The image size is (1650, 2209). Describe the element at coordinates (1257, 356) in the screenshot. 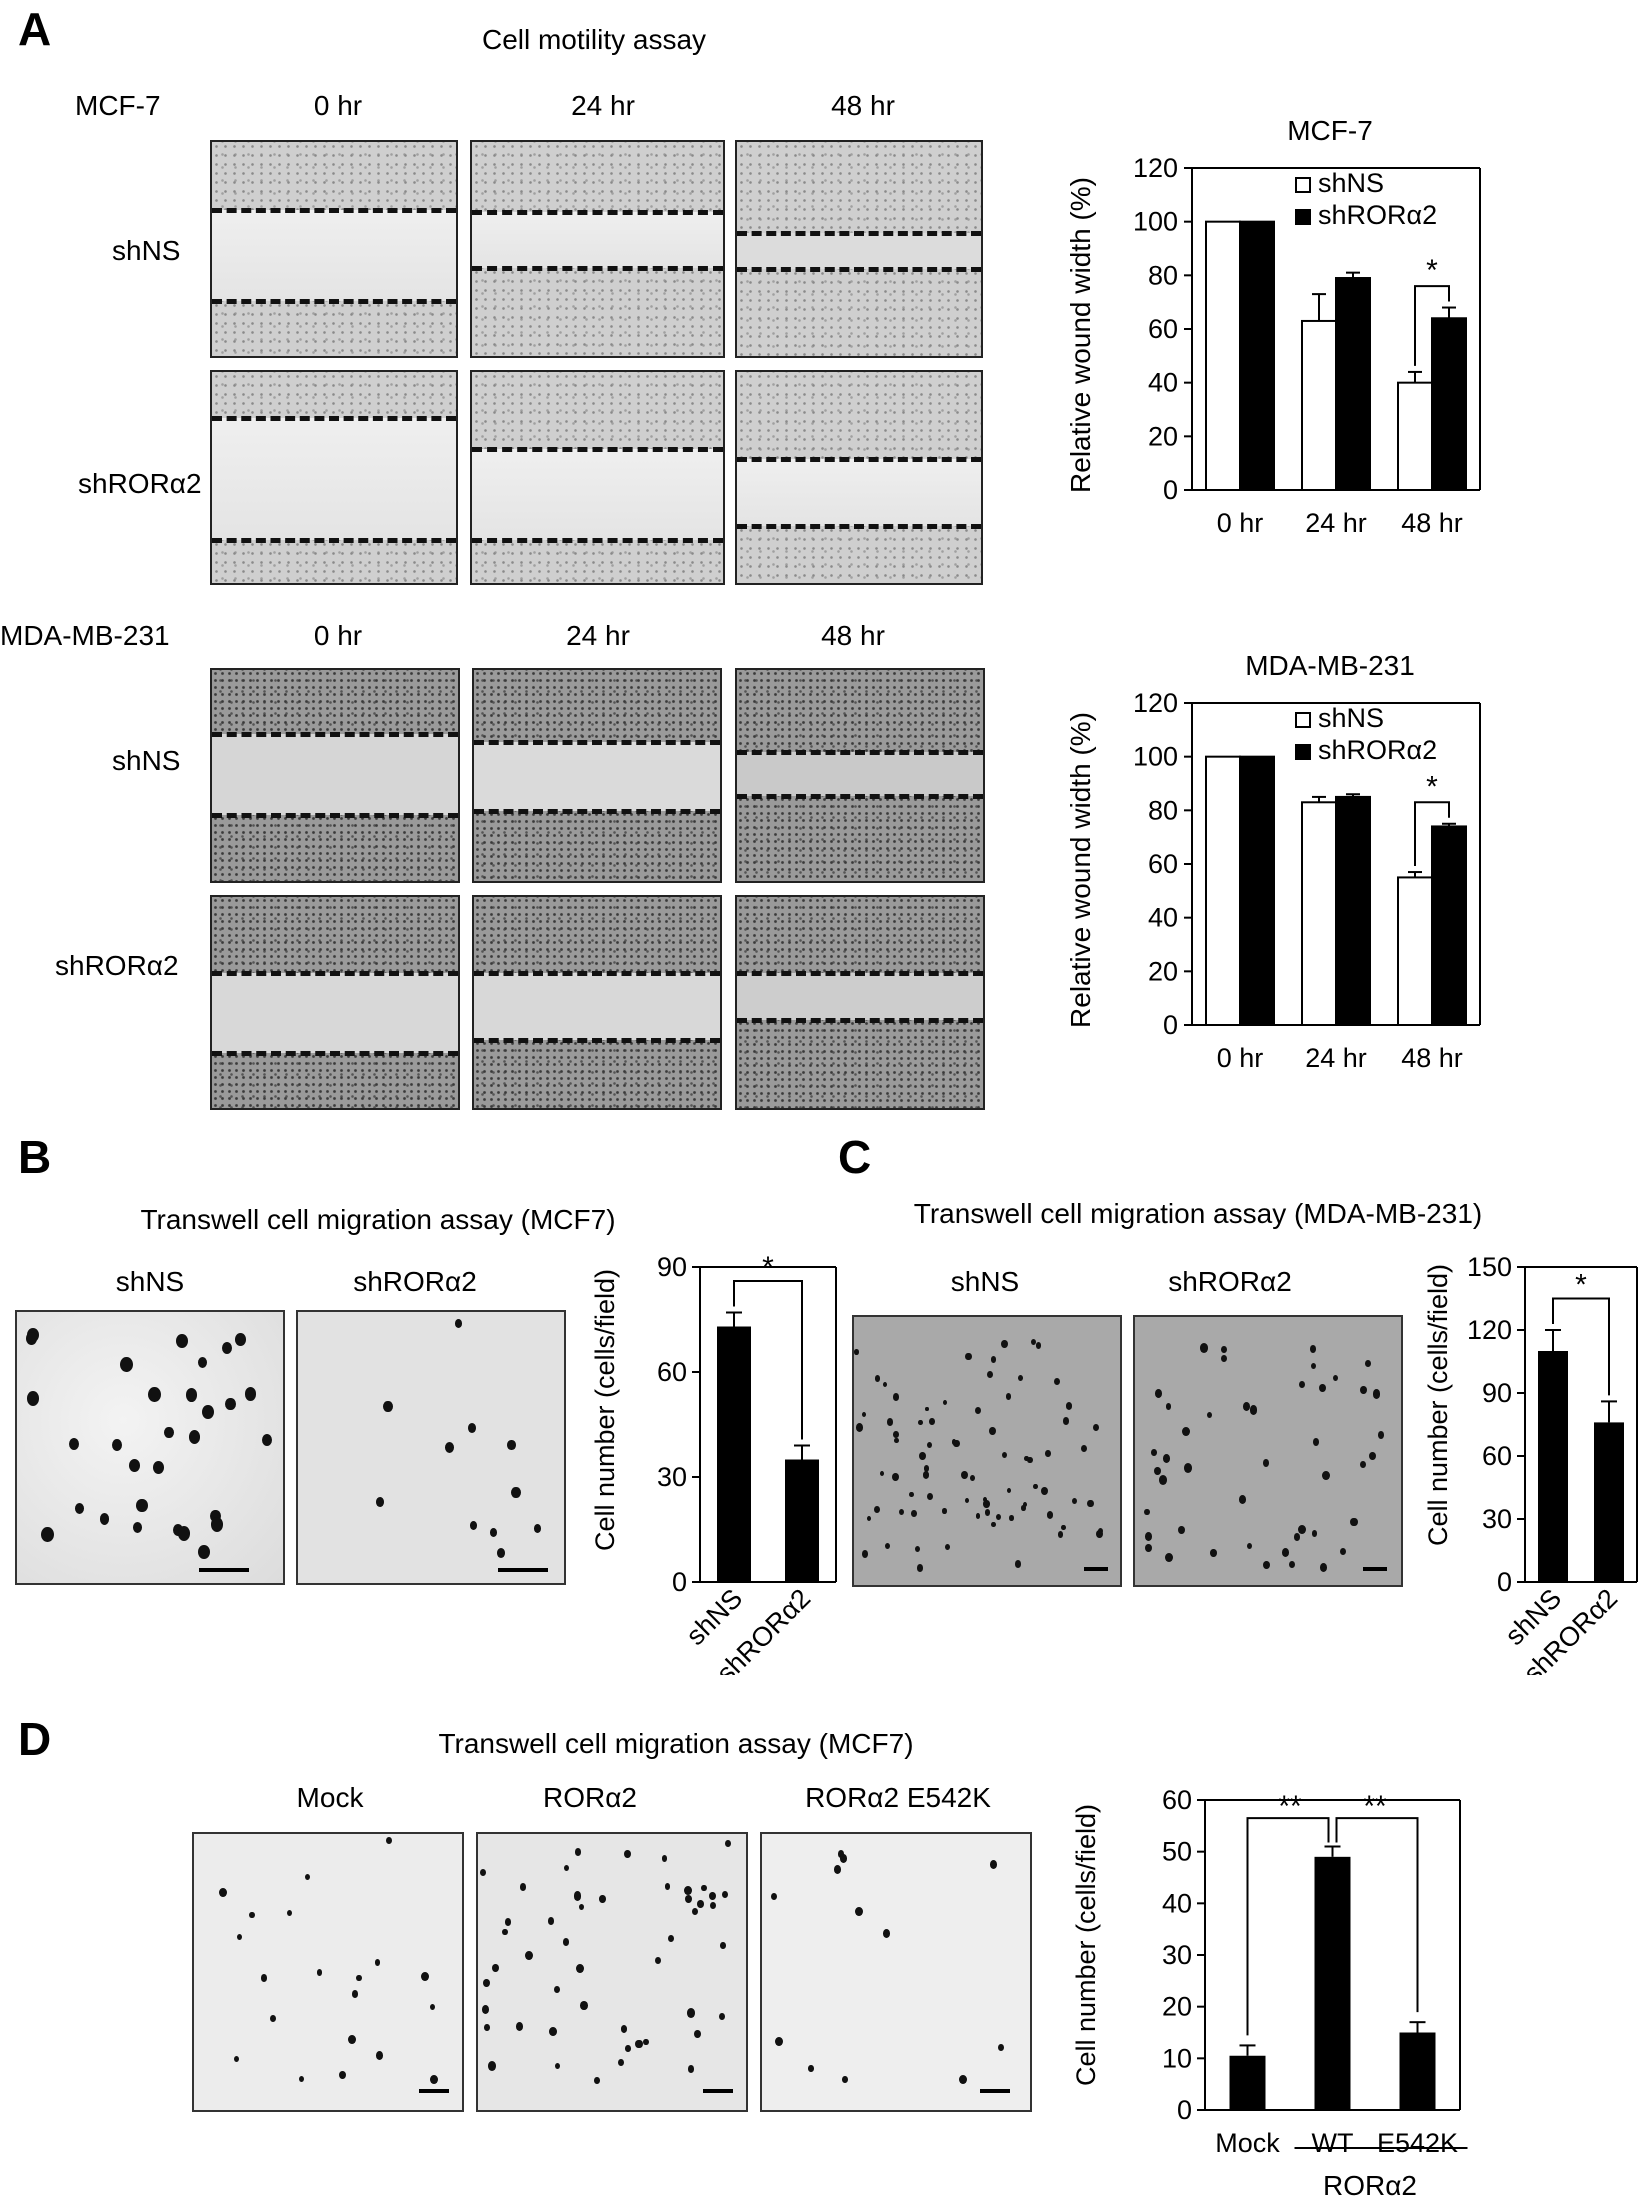

I see `bar-shrora2` at that location.